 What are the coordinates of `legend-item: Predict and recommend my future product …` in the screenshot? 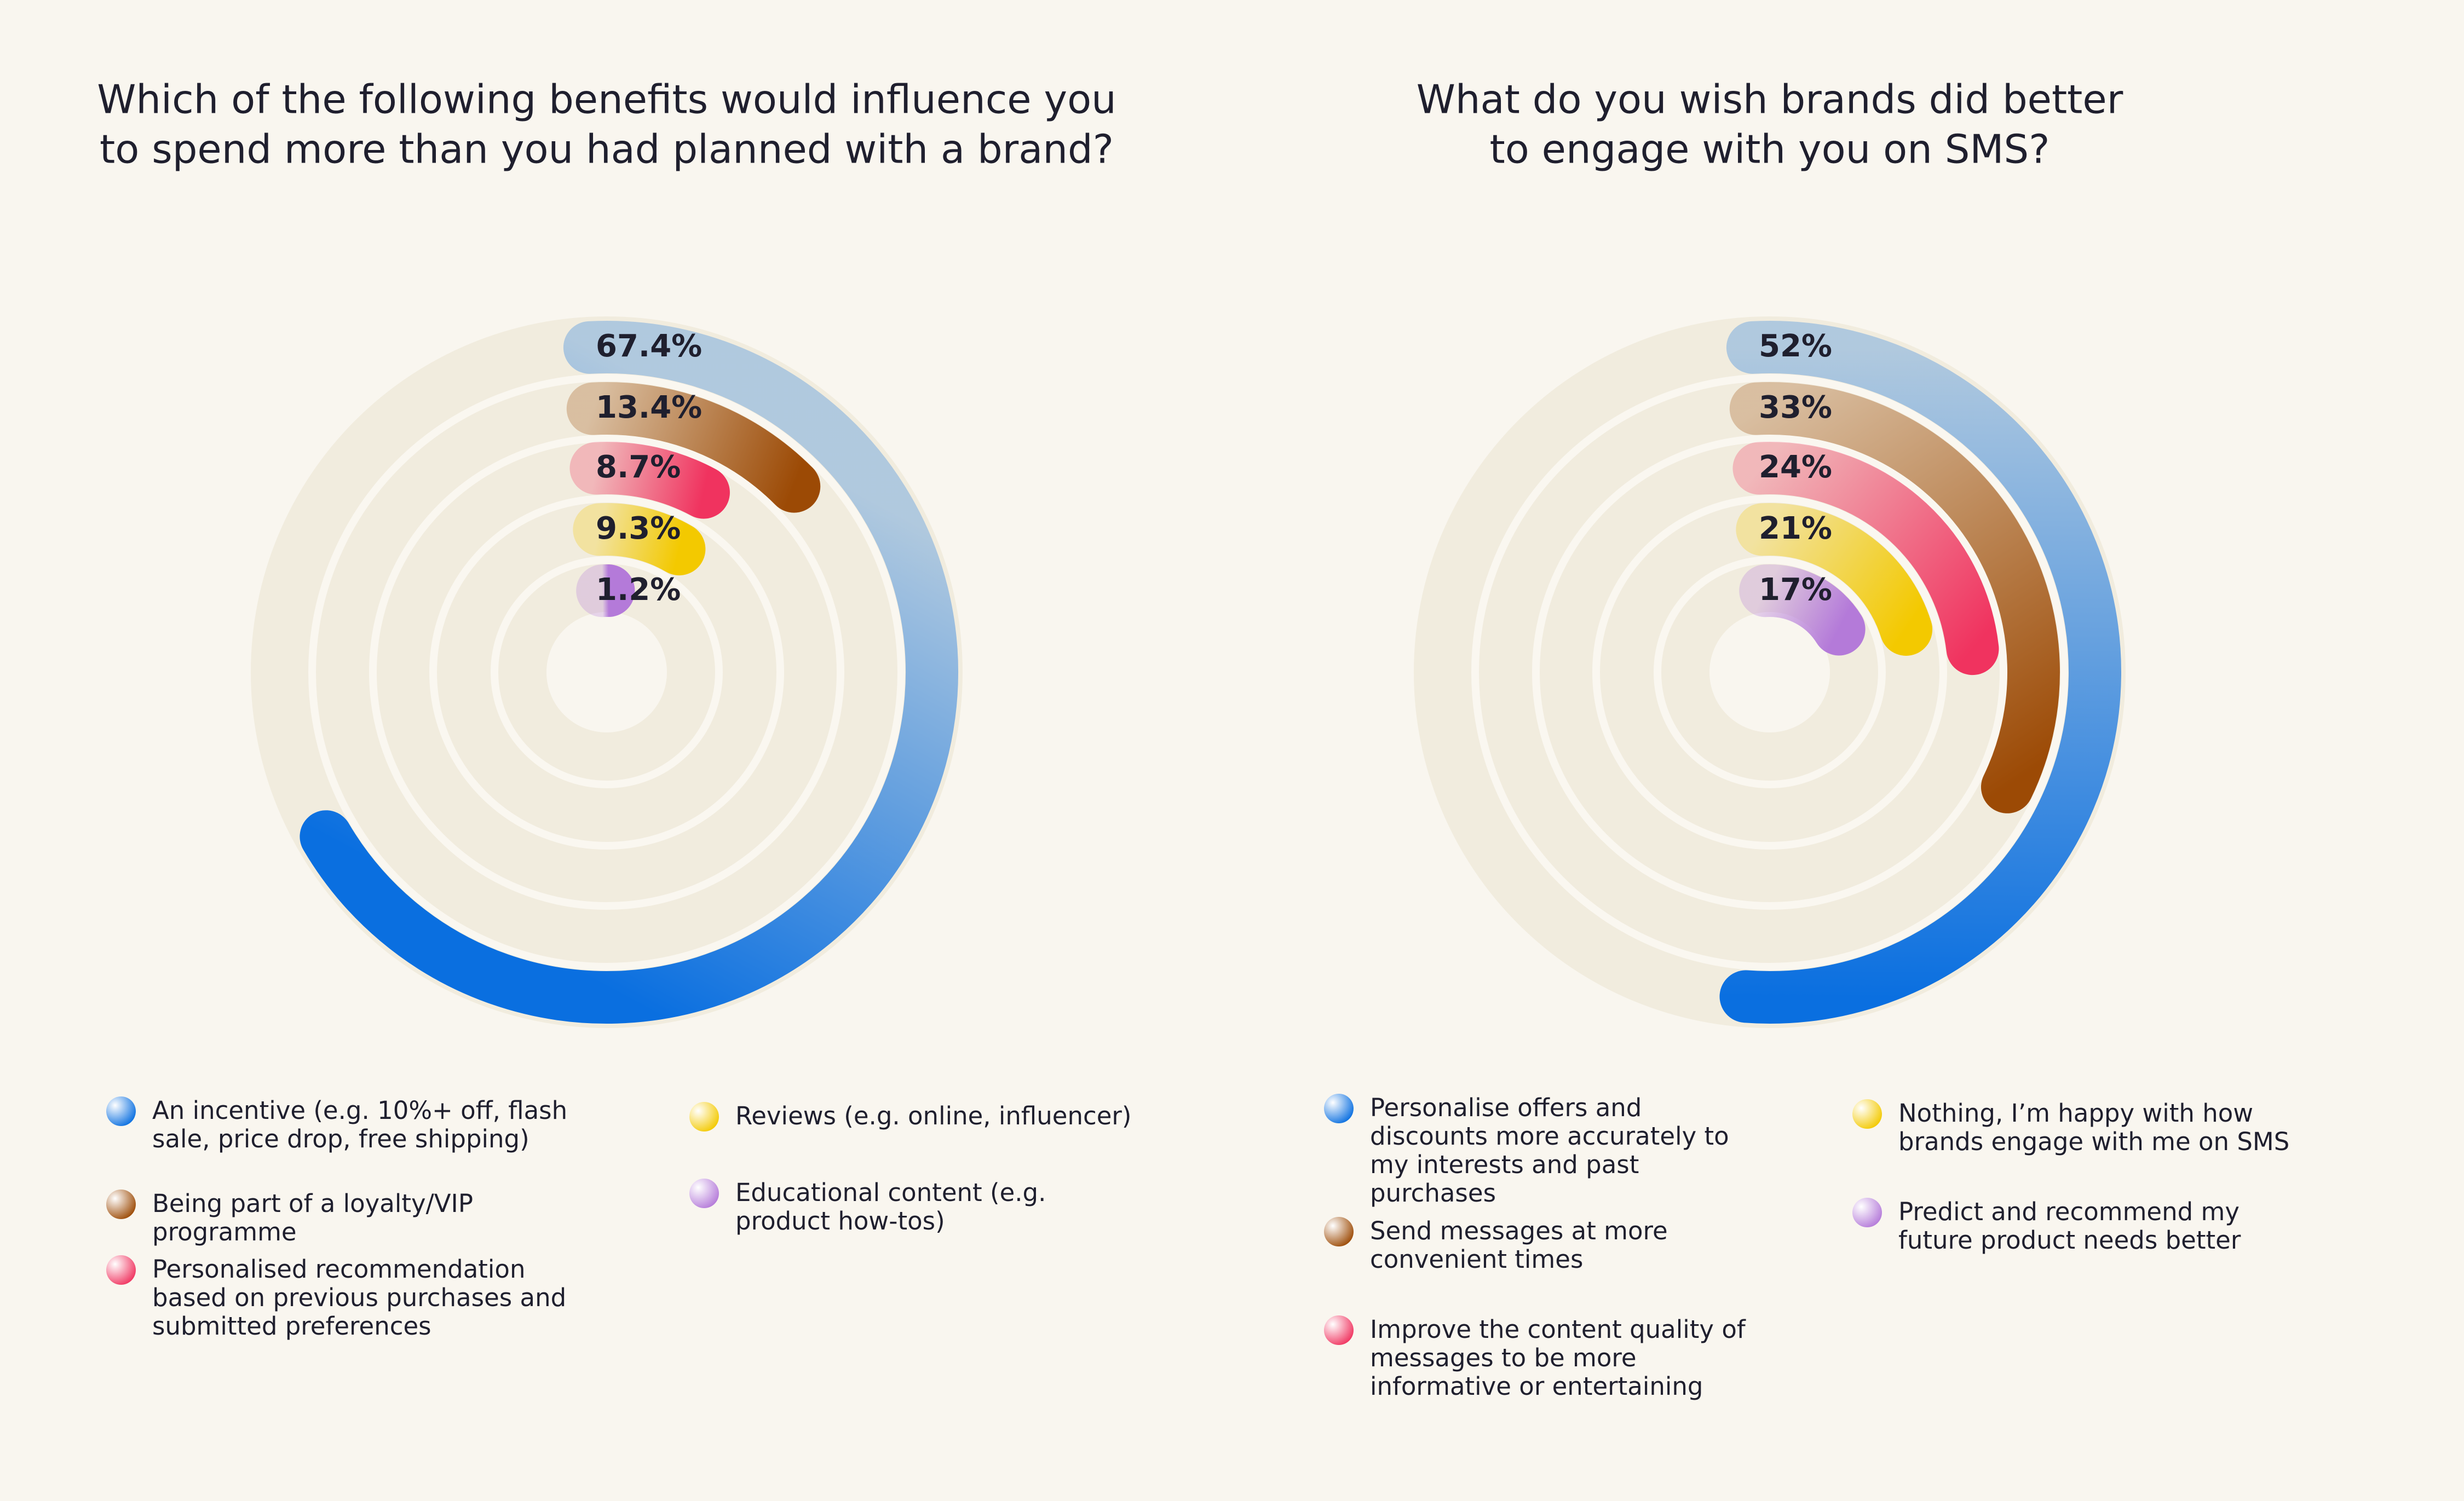 It's located at (2049, 1226).